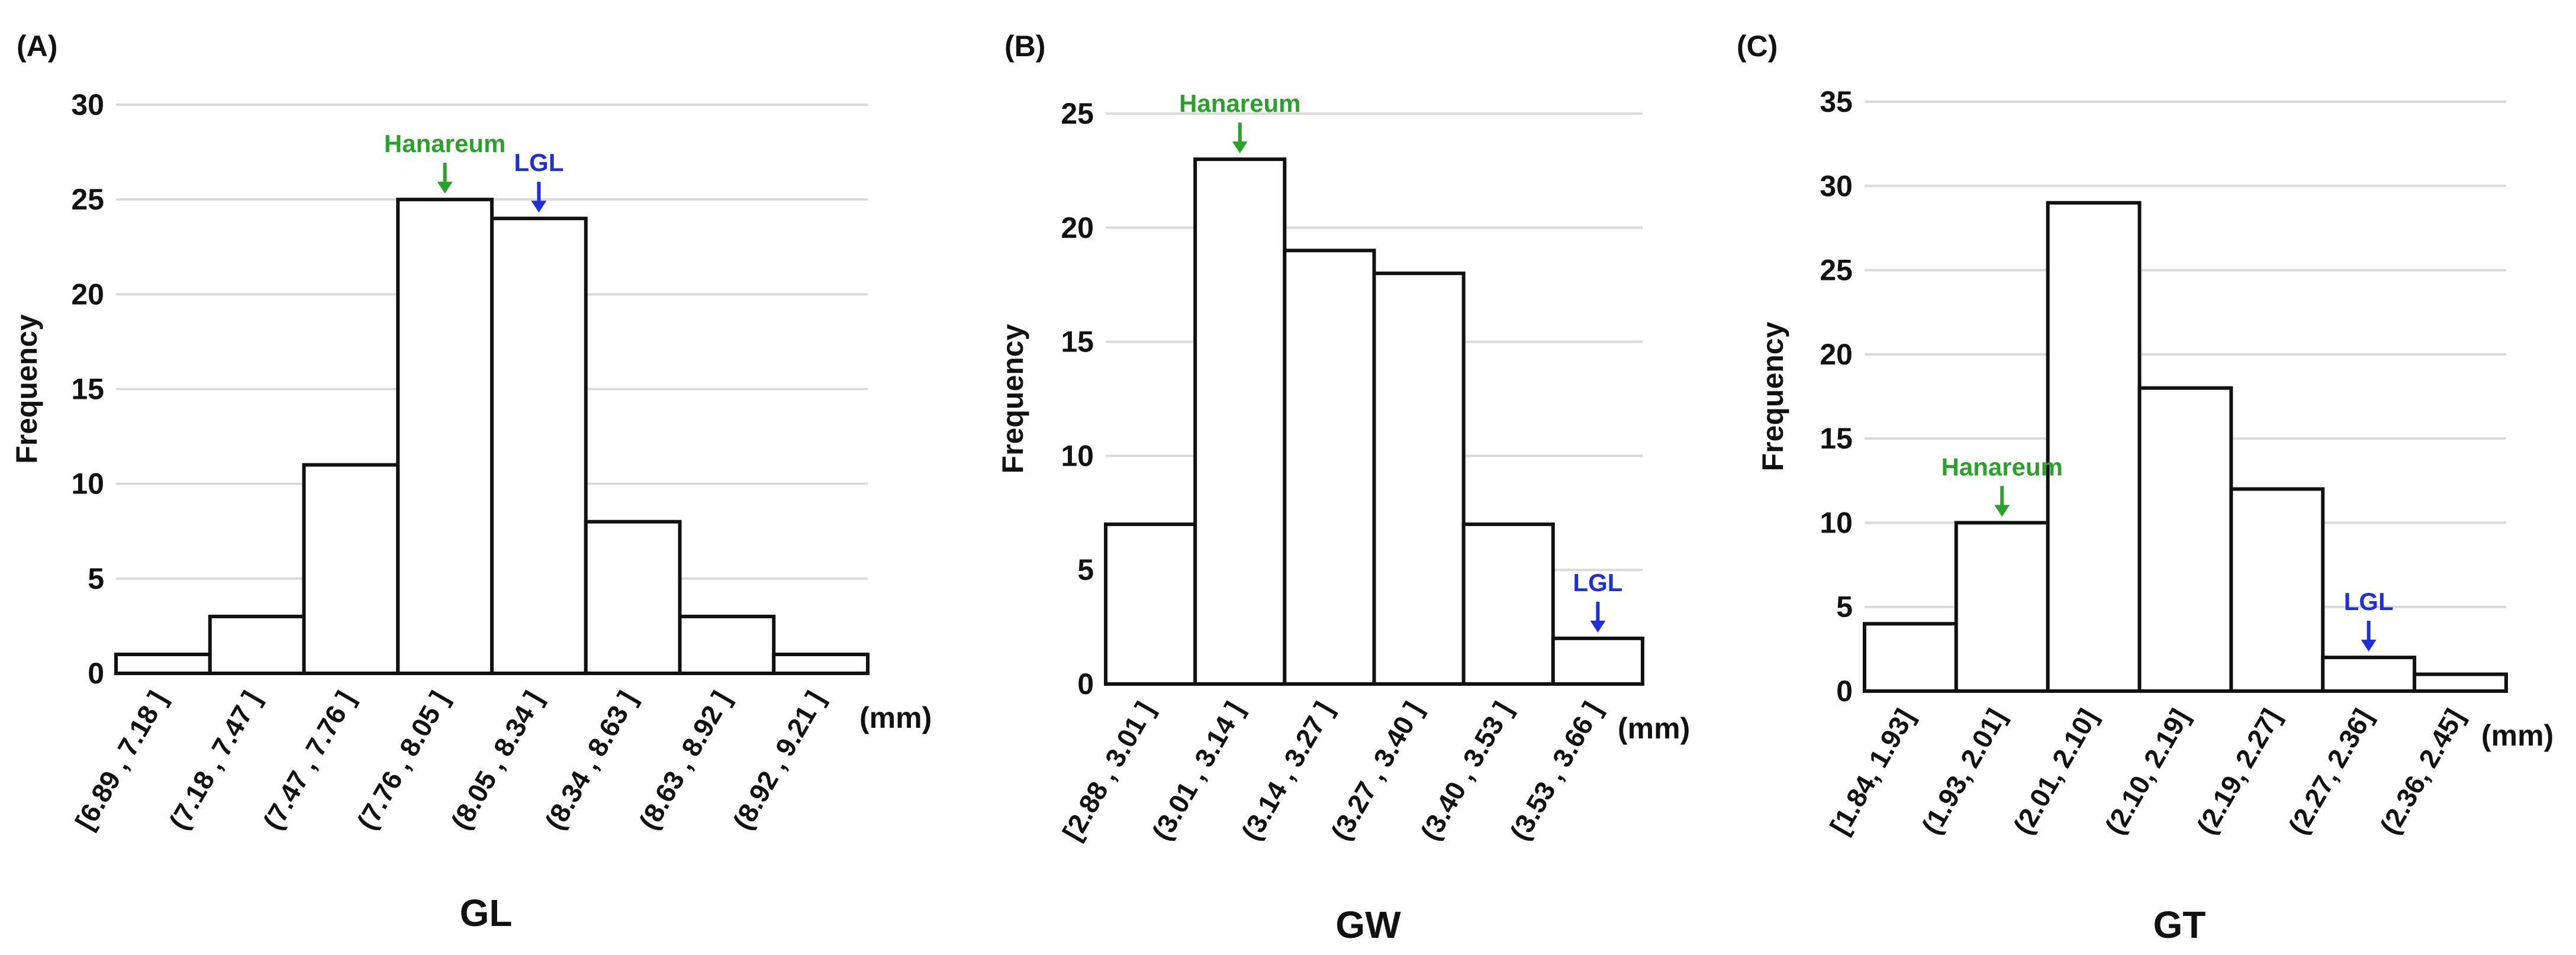 This screenshot has width=2576, height=955. I want to click on x-tick-label: (8.05 , 8.34 ], so click(497, 760).